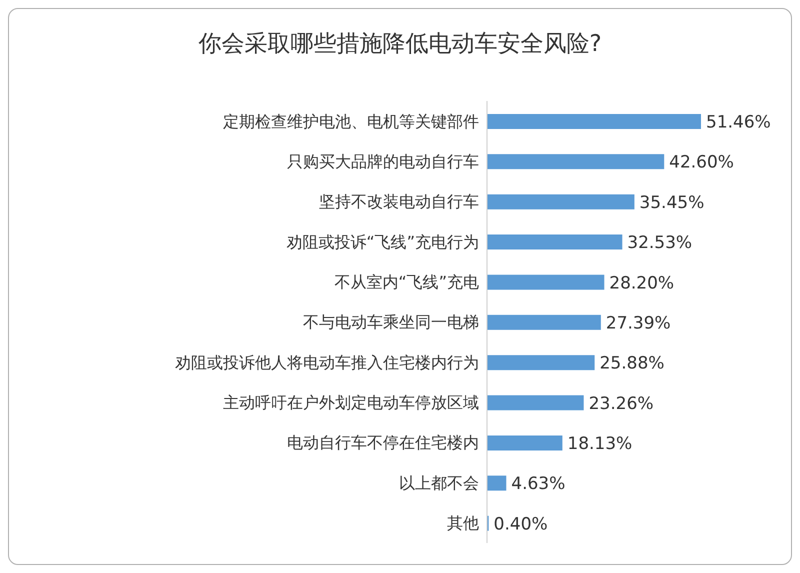  I want to click on y-tick-label: 坚持不改装电动自行车, so click(399, 202).